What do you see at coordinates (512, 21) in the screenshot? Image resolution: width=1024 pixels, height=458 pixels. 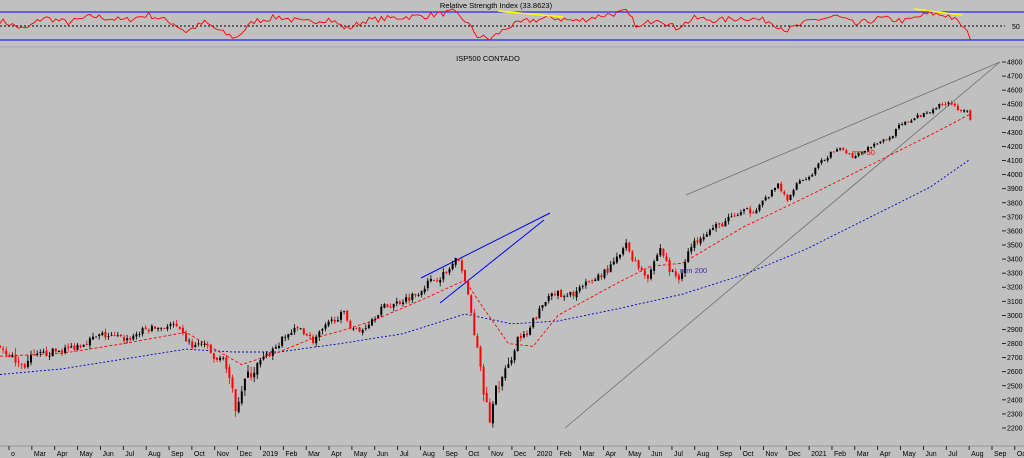 I see `rsi-panel: Relative Strength Index (33.8623) 50` at bounding box center [512, 21].